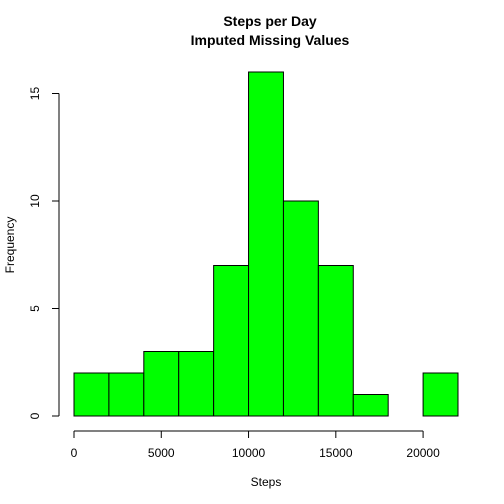 The width and height of the screenshot is (504, 504). I want to click on y-tick-label: 0, so click(35, 415).